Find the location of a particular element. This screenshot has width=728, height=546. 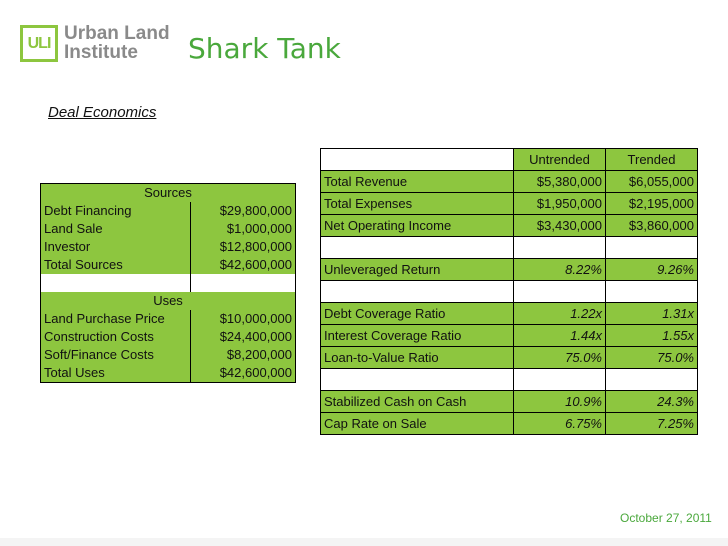

row-label: Construction Costs is located at coordinates (115, 337).